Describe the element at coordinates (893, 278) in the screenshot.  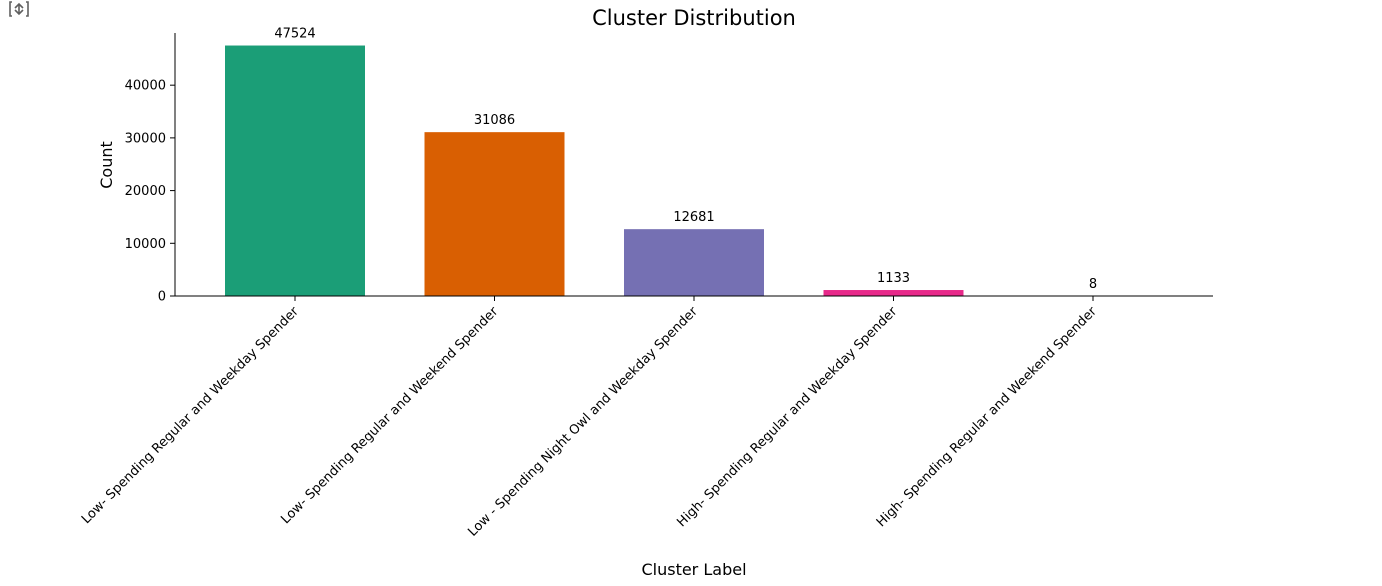
I see `bar-value-label: 1133` at that location.